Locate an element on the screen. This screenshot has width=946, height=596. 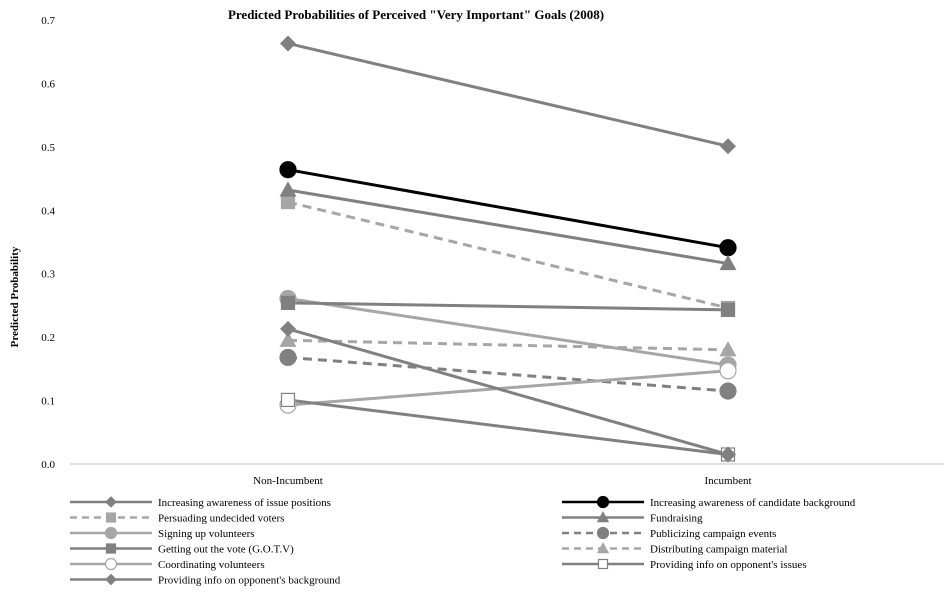
series-line-increasing-awareness-of-issue-positions is located at coordinates (508, 95).